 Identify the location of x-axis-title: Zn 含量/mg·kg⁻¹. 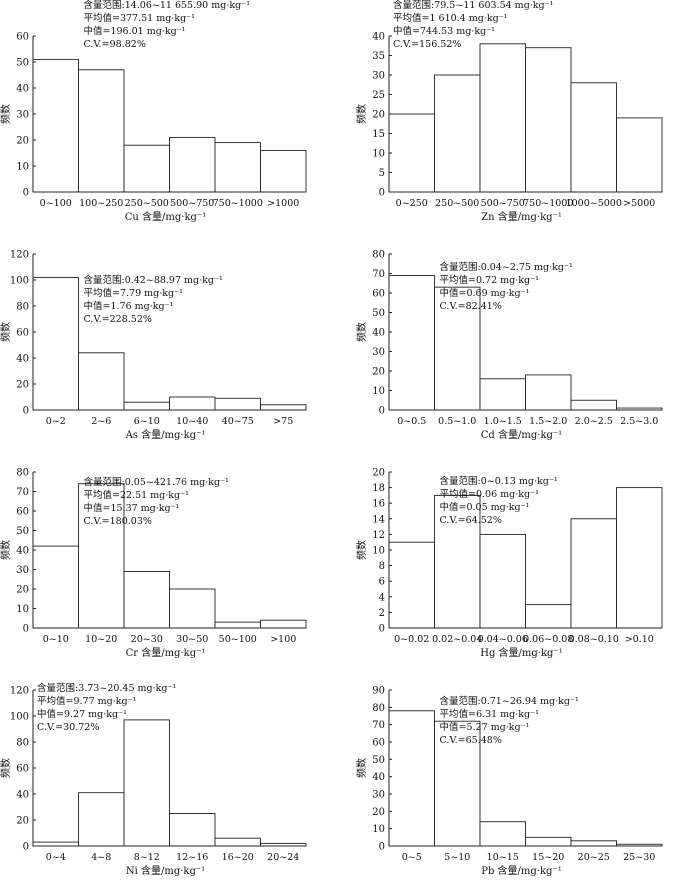
(521, 216).